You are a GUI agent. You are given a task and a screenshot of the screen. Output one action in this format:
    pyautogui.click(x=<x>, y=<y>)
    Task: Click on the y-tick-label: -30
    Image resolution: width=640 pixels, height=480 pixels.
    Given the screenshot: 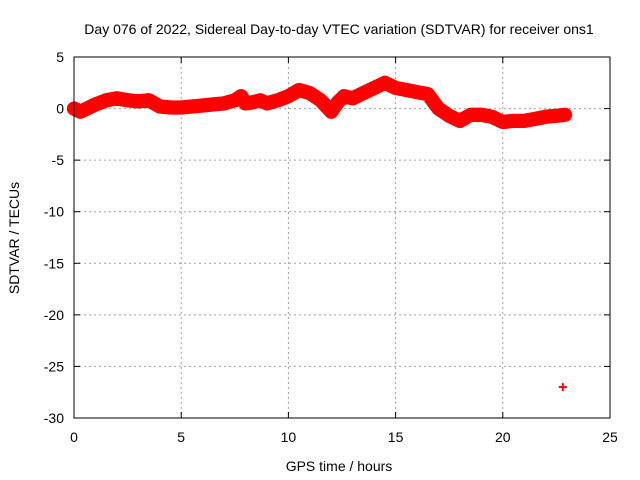 What is the action you would take?
    pyautogui.click(x=54, y=418)
    